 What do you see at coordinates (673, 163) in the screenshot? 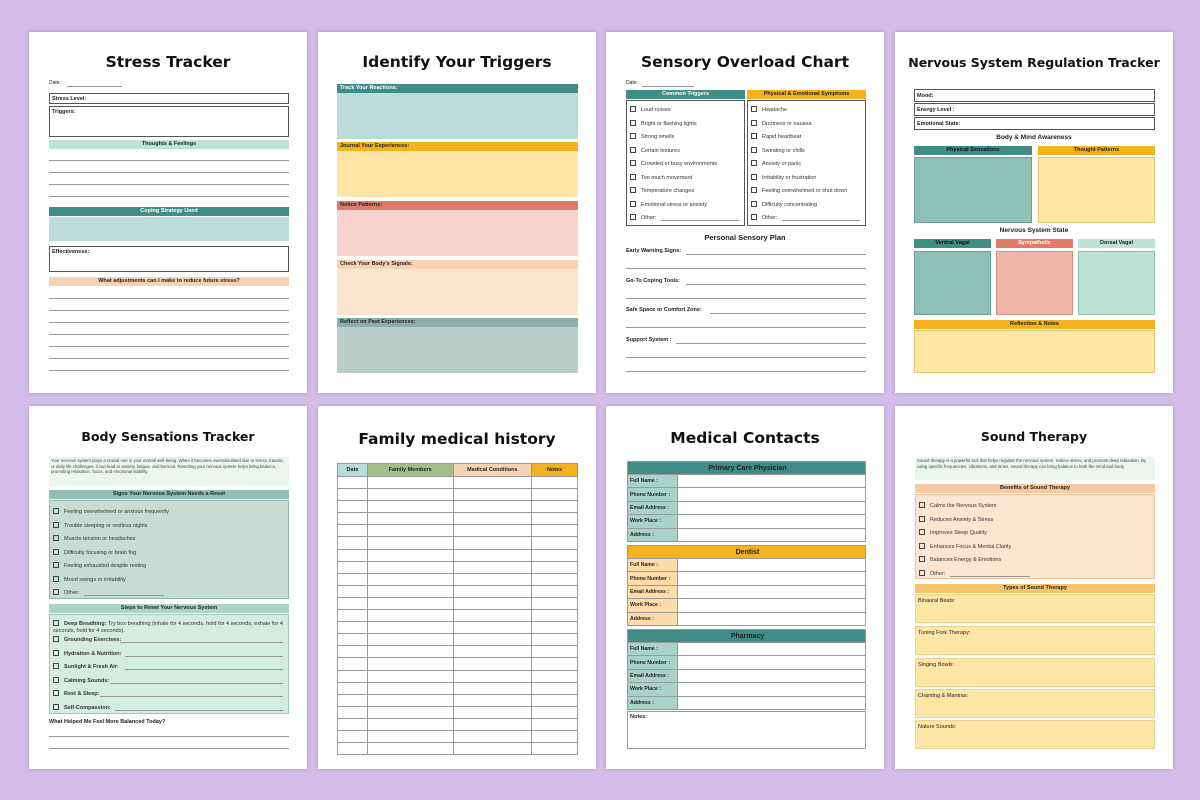
I see `checkbox-item: Crowded or busy environments` at bounding box center [673, 163].